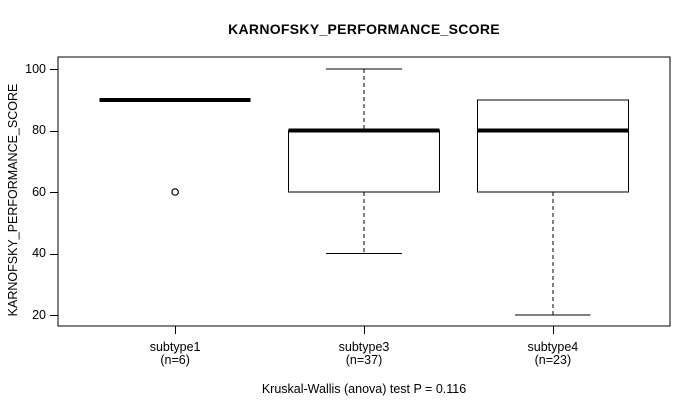 This screenshot has width=700, height=400. I want to click on boxplot-subtype3, so click(364, 161).